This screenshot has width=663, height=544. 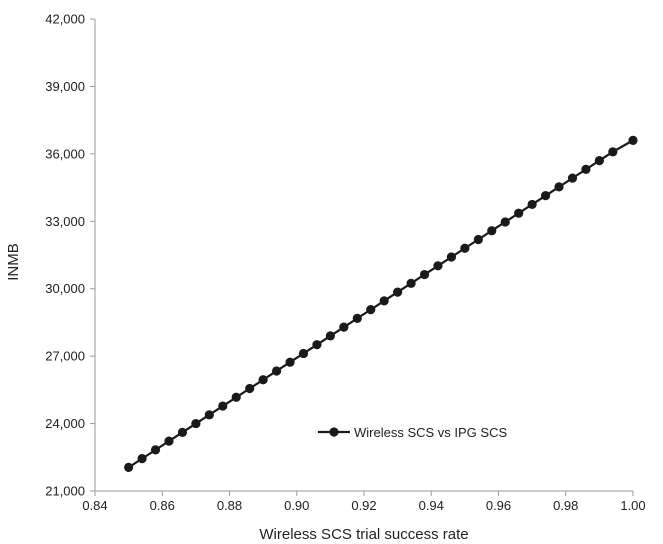 What do you see at coordinates (431, 505) in the screenshot?
I see `x-tick-label: 0.94` at bounding box center [431, 505].